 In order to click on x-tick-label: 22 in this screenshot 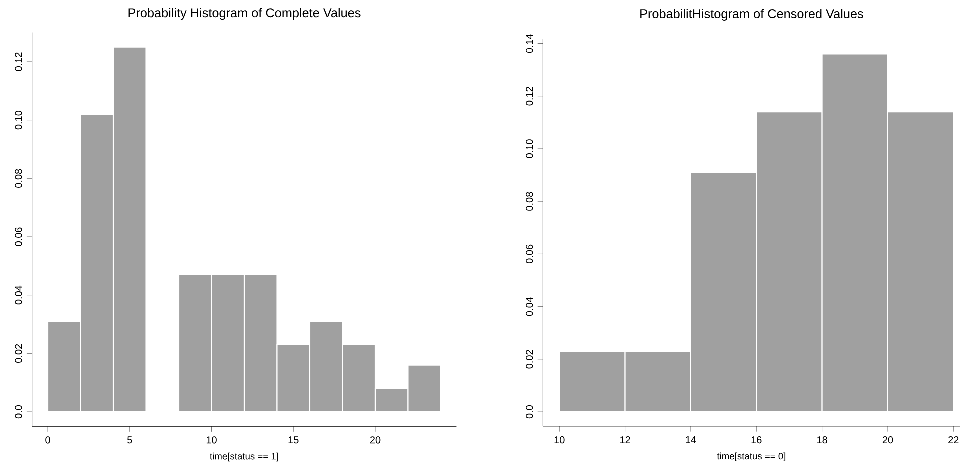, I will do `click(953, 440)`.